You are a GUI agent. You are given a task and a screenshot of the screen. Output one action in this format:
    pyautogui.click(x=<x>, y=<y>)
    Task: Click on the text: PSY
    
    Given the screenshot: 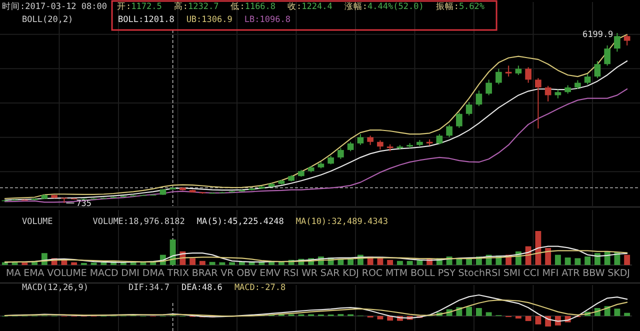 What is the action you would take?
    pyautogui.click(x=447, y=273)
    